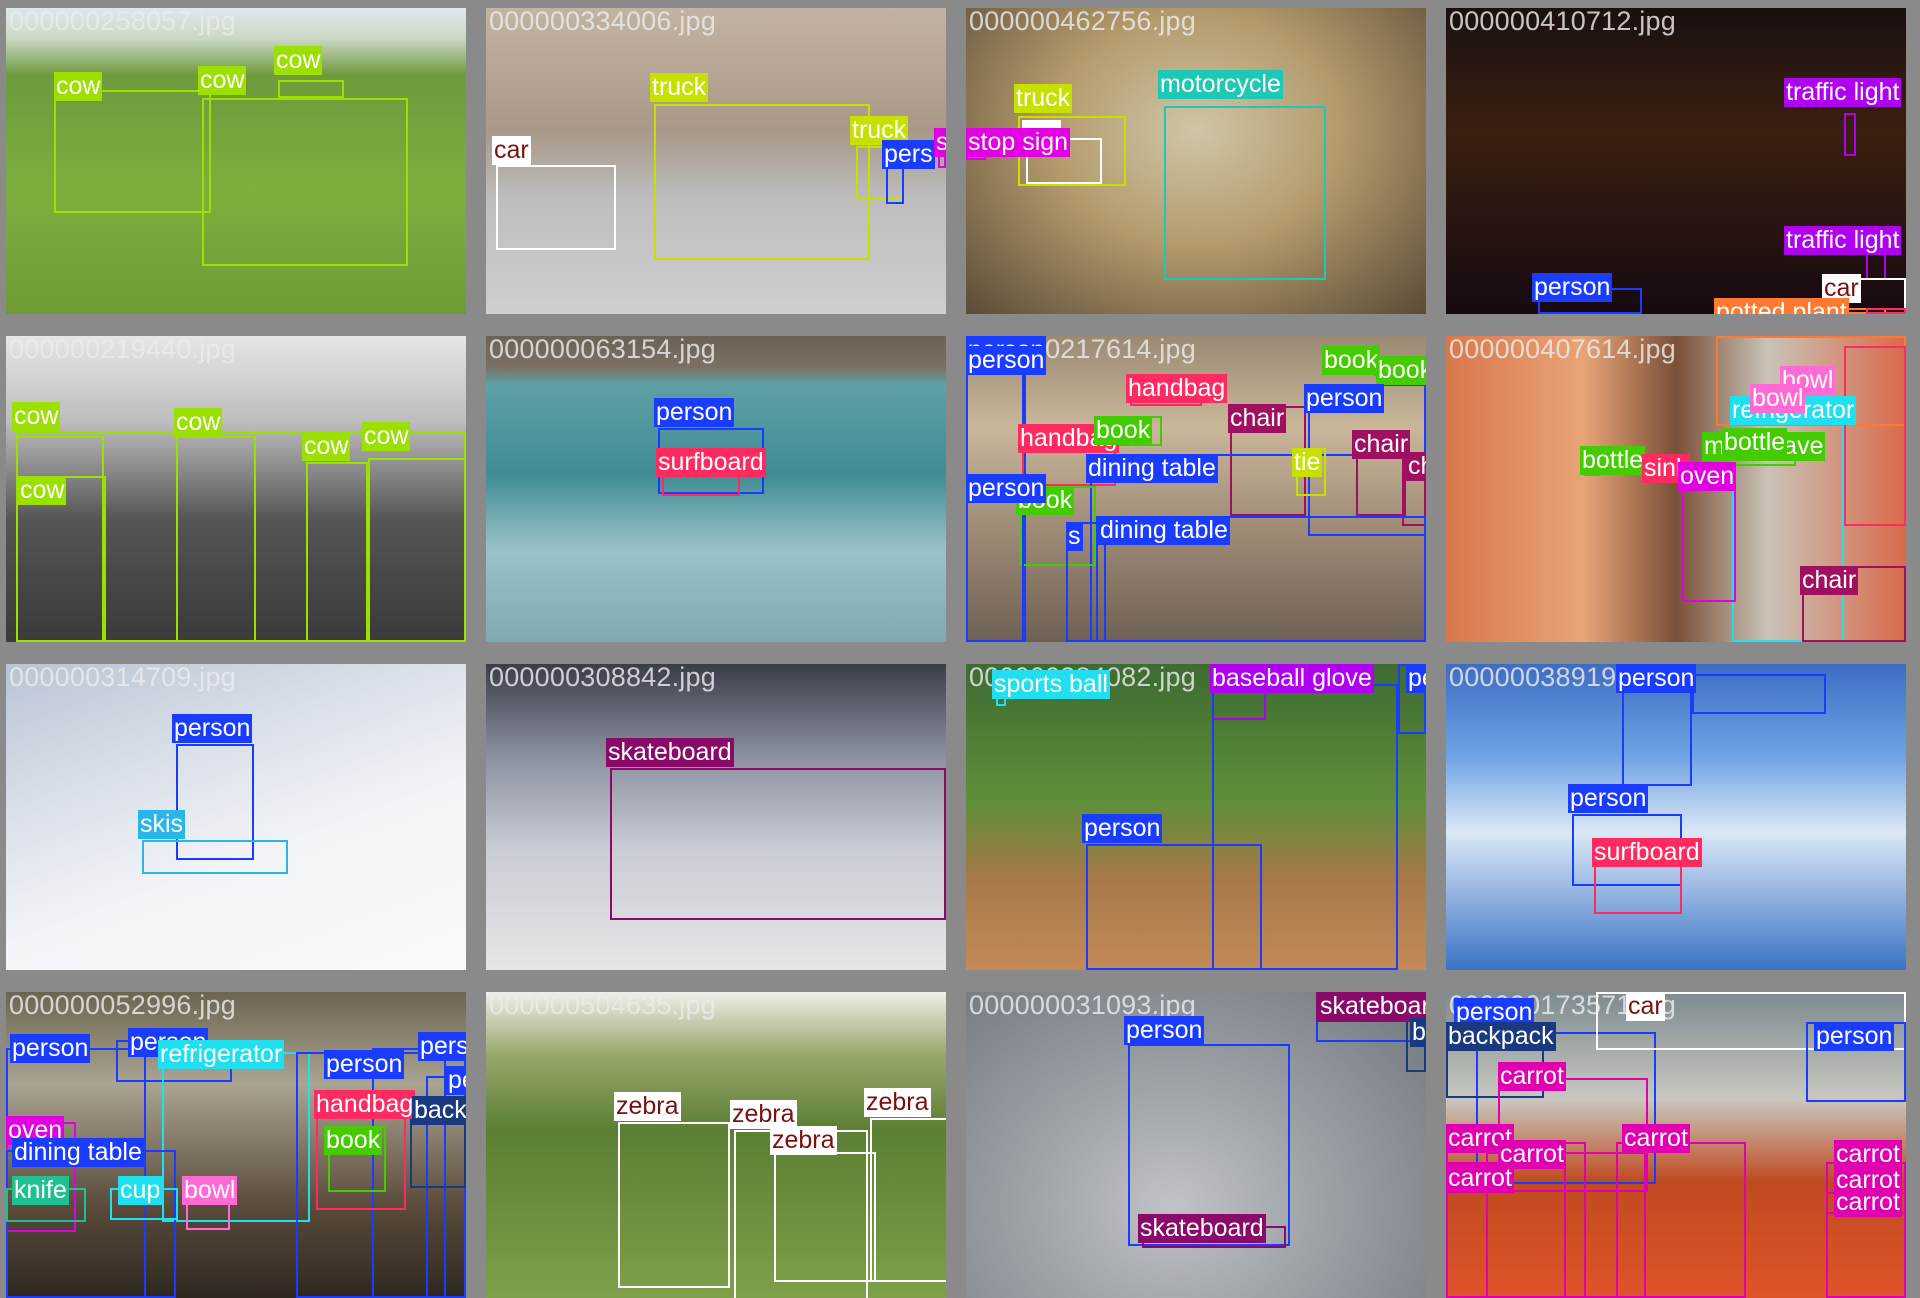  Describe the element at coordinates (602, 678) in the screenshot. I see `image-filename: 000000308842.jpg` at that location.